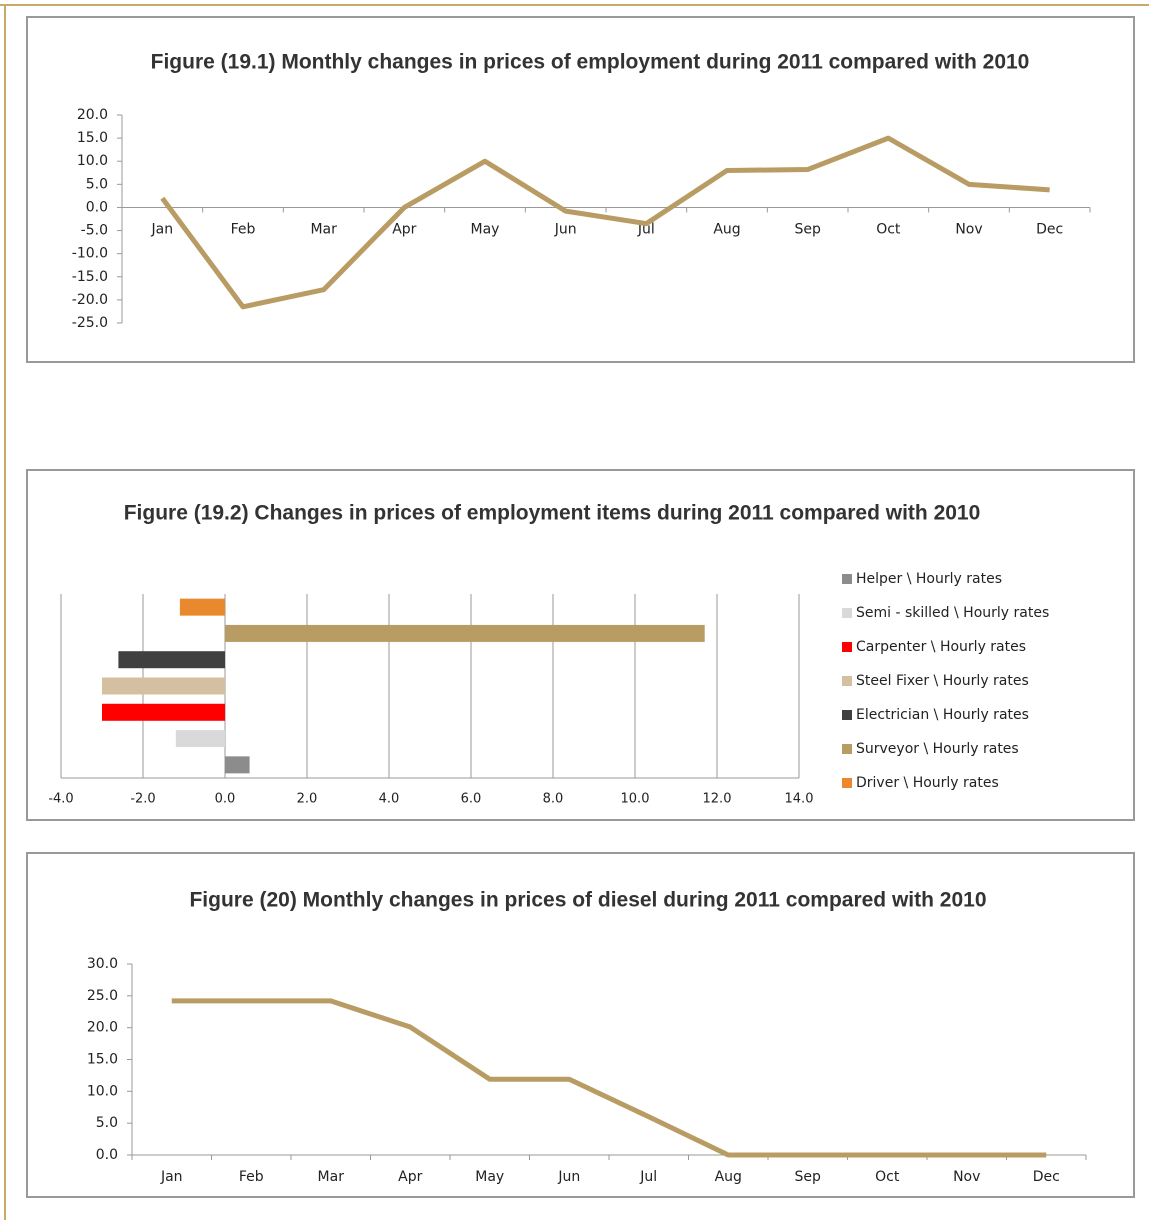  Describe the element at coordinates (799, 799) in the screenshot. I see `x-tick-label: 14.0` at that location.